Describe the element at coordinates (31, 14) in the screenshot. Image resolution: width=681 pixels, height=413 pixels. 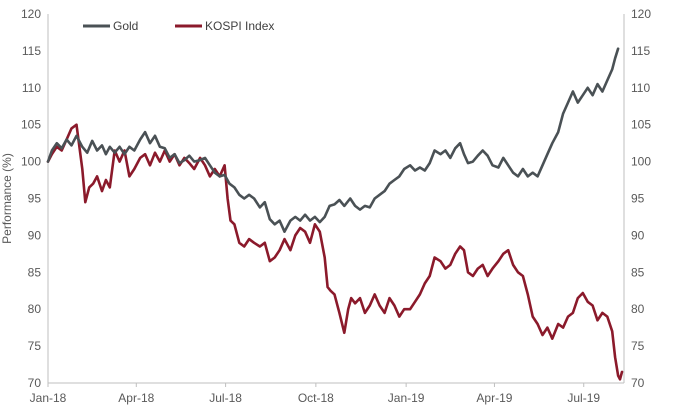
I see `y-tick-label: 120` at that location.